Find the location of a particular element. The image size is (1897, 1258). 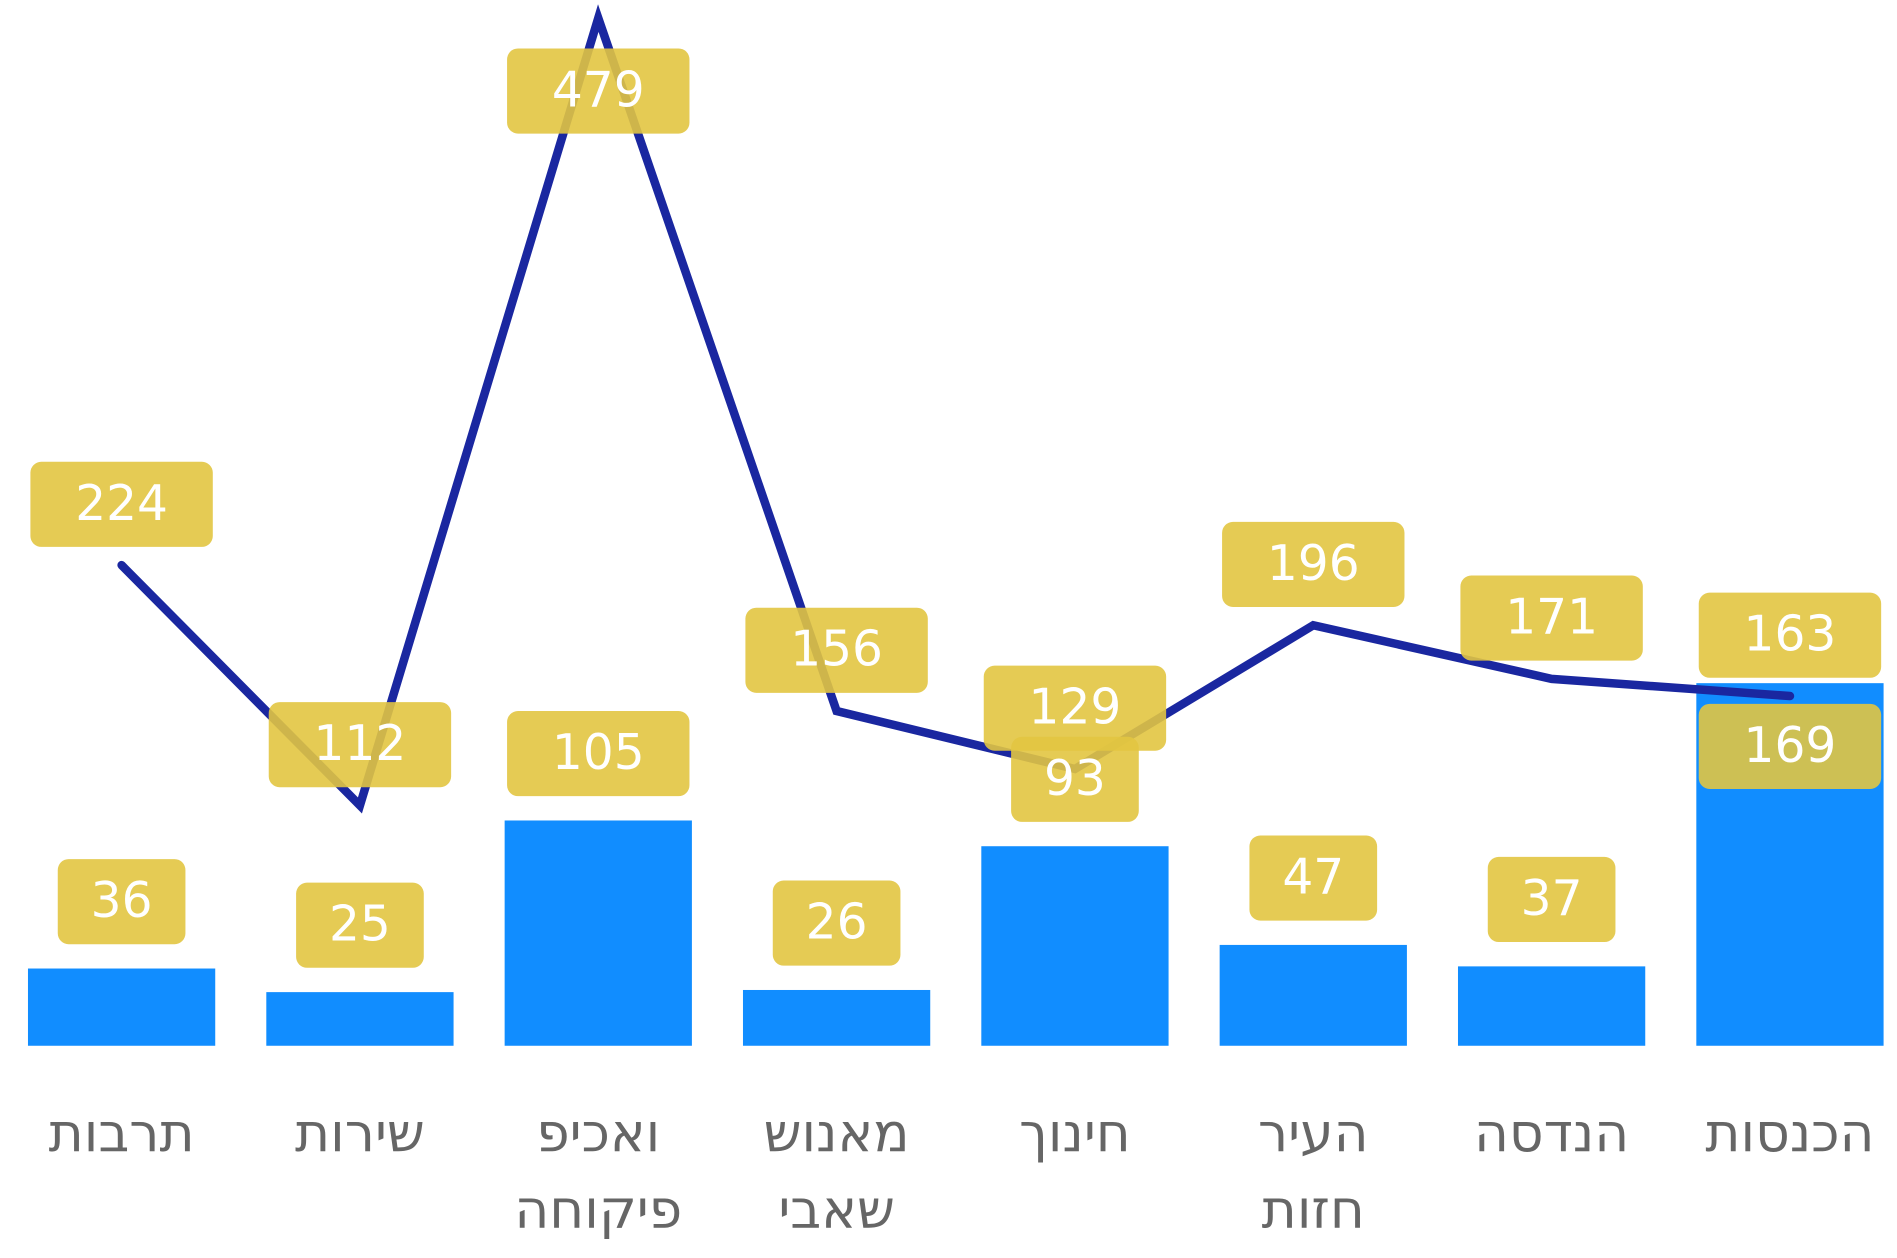

x-tick-label: הכנסות is located at coordinates (1789, 1133).